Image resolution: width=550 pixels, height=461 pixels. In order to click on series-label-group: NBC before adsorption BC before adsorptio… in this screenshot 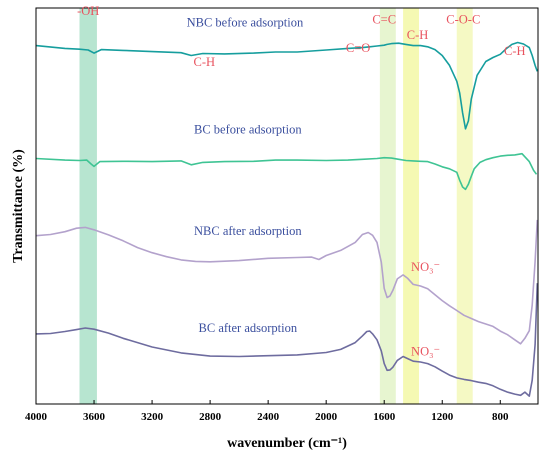, I will do `click(245, 175)`.